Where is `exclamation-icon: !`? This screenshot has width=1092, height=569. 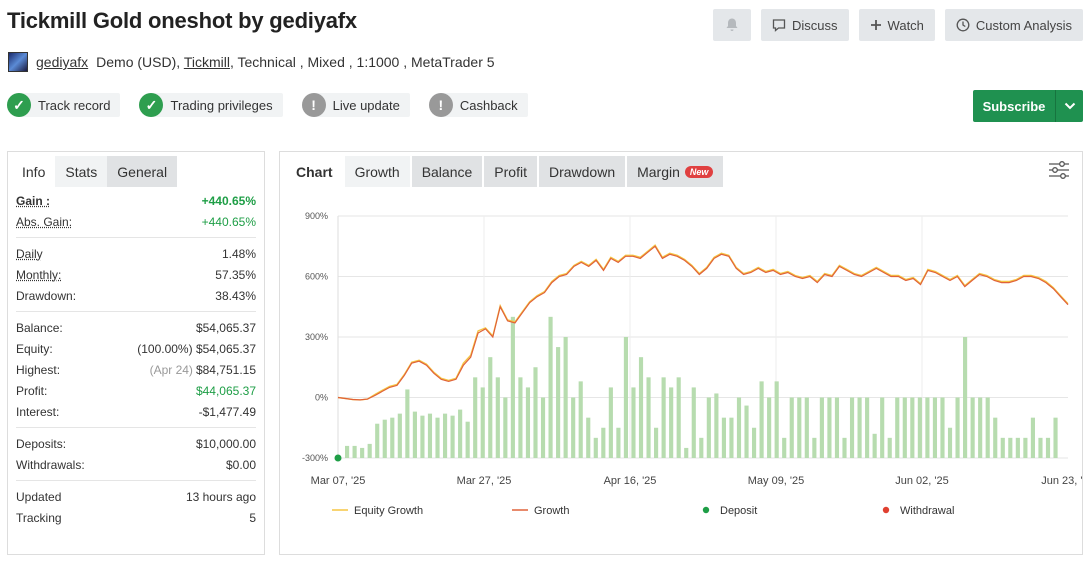 exclamation-icon: ! is located at coordinates (440, 105).